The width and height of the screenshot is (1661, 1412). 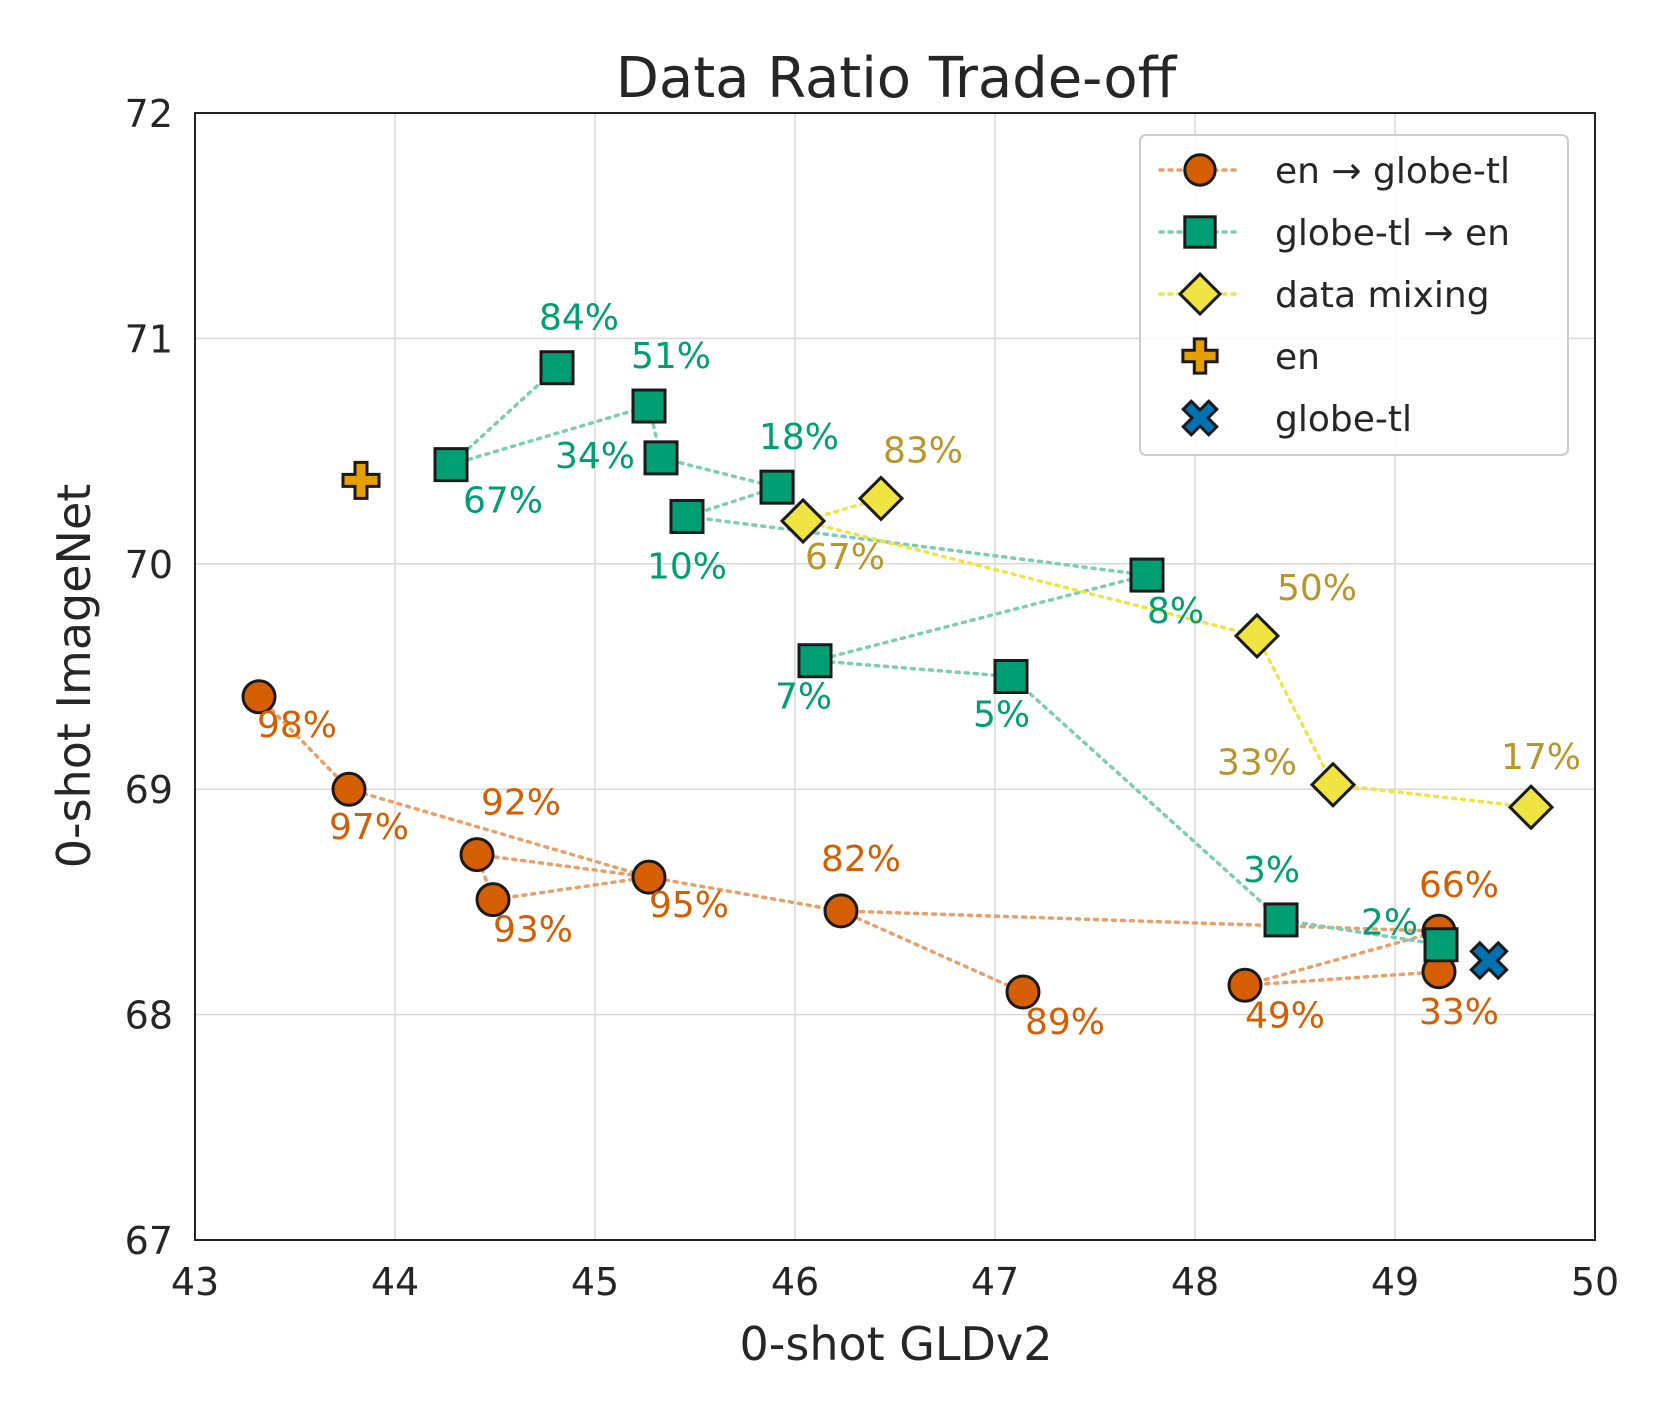 I want to click on data-label: 98%, so click(x=297, y=725).